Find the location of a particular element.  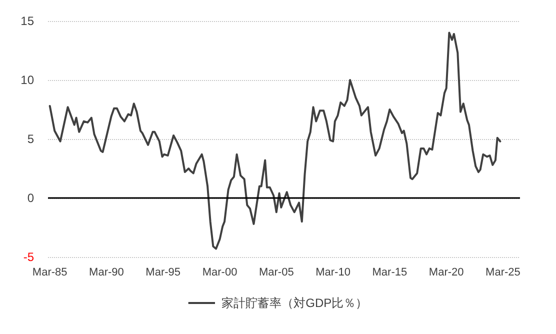

x-tick-label: Mar-20 is located at coordinates (446, 272).